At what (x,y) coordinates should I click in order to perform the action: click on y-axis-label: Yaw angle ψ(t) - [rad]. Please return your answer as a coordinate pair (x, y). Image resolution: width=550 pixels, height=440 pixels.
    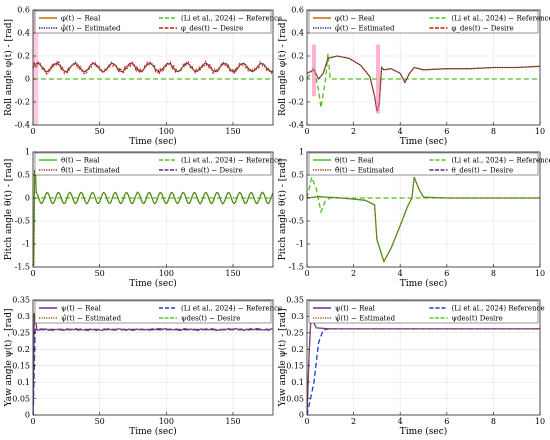
    Looking at the image, I should click on (8, 357).